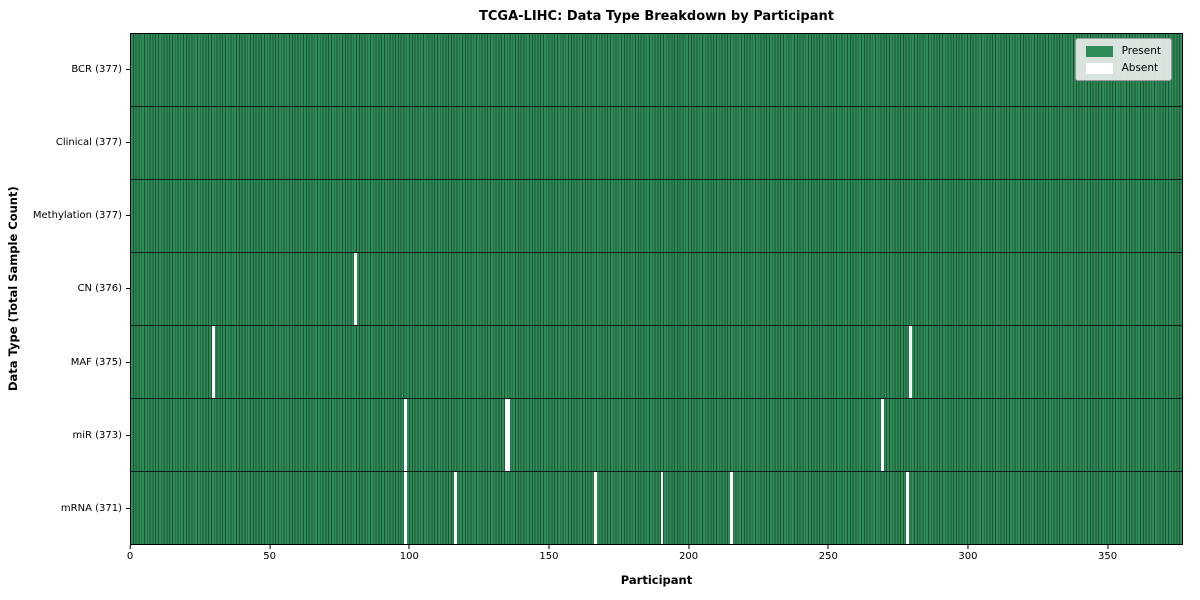 The width and height of the screenshot is (1200, 600). What do you see at coordinates (65, 435) in the screenshot?
I see `y-tick-mir: miR (373)` at bounding box center [65, 435].